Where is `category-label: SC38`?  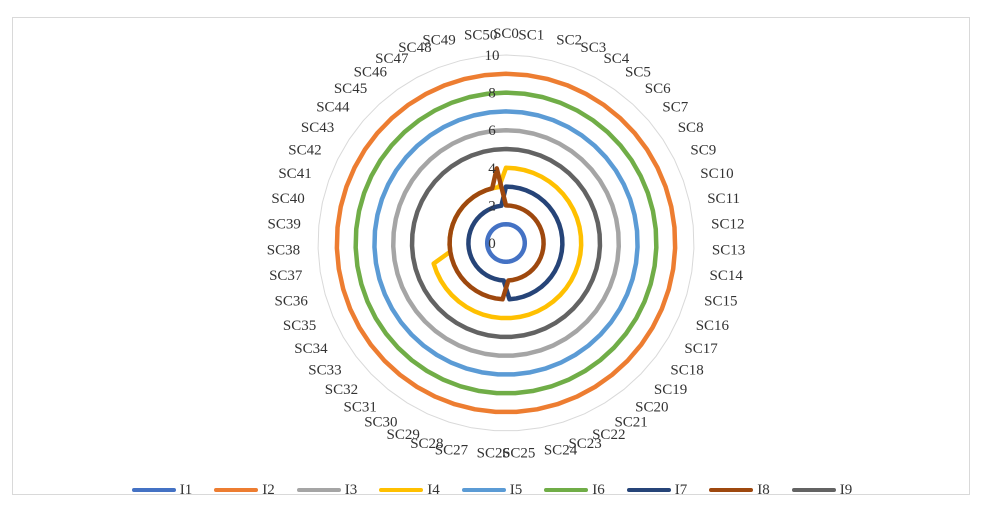
category-label: SC38 is located at coordinates (283, 250).